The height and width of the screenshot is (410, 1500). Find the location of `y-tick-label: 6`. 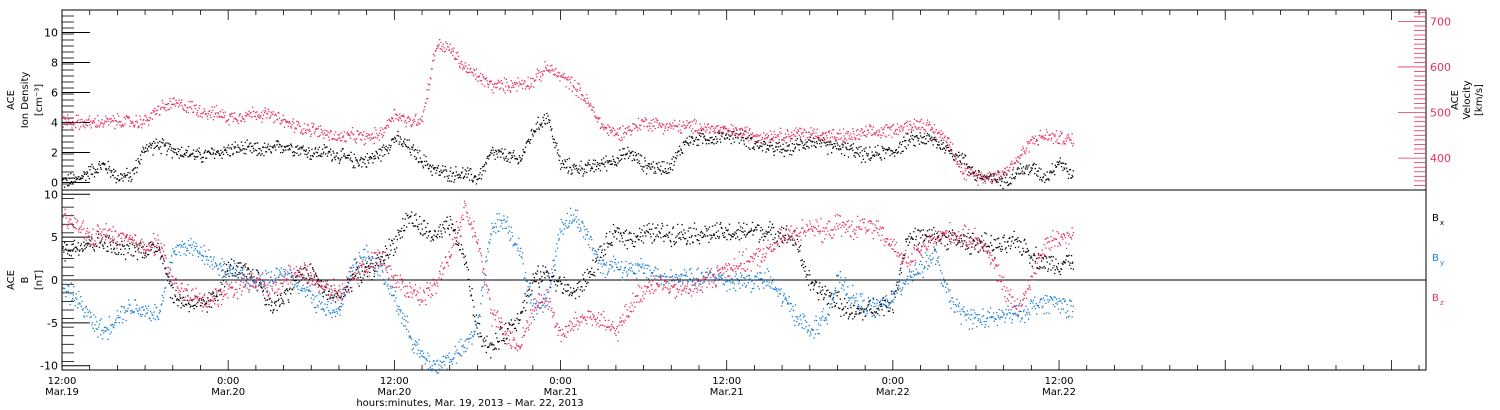

y-tick-label: 6 is located at coordinates (54, 93).